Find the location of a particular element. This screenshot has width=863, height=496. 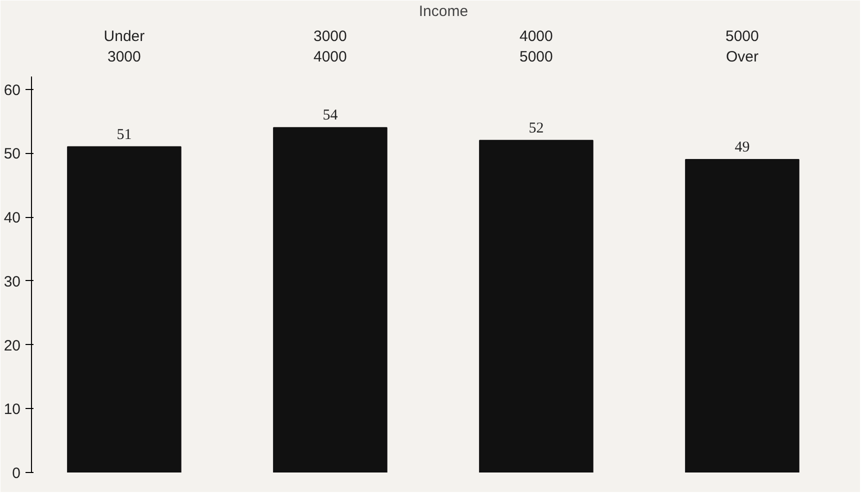

x-tick-label: 5000 Over is located at coordinates (742, 47).